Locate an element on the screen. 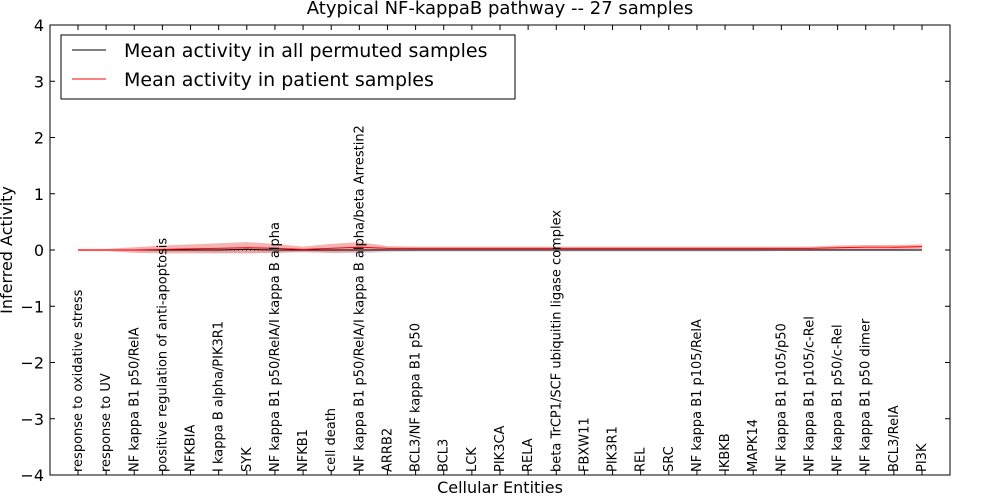 This screenshot has width=1000, height=500. x-tick-label: PIK3R1 is located at coordinates (613, 449).